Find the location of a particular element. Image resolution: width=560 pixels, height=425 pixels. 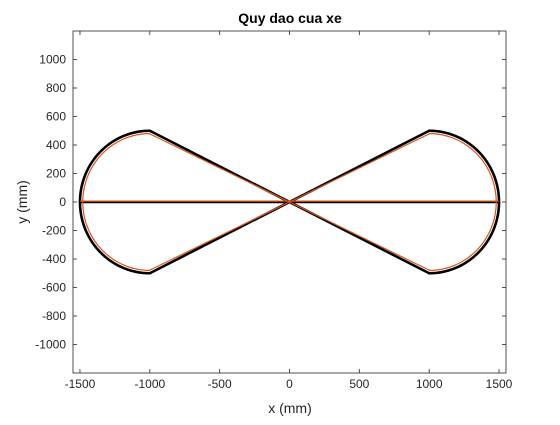

chart-title: Quy dao cua xe is located at coordinates (290, 18).